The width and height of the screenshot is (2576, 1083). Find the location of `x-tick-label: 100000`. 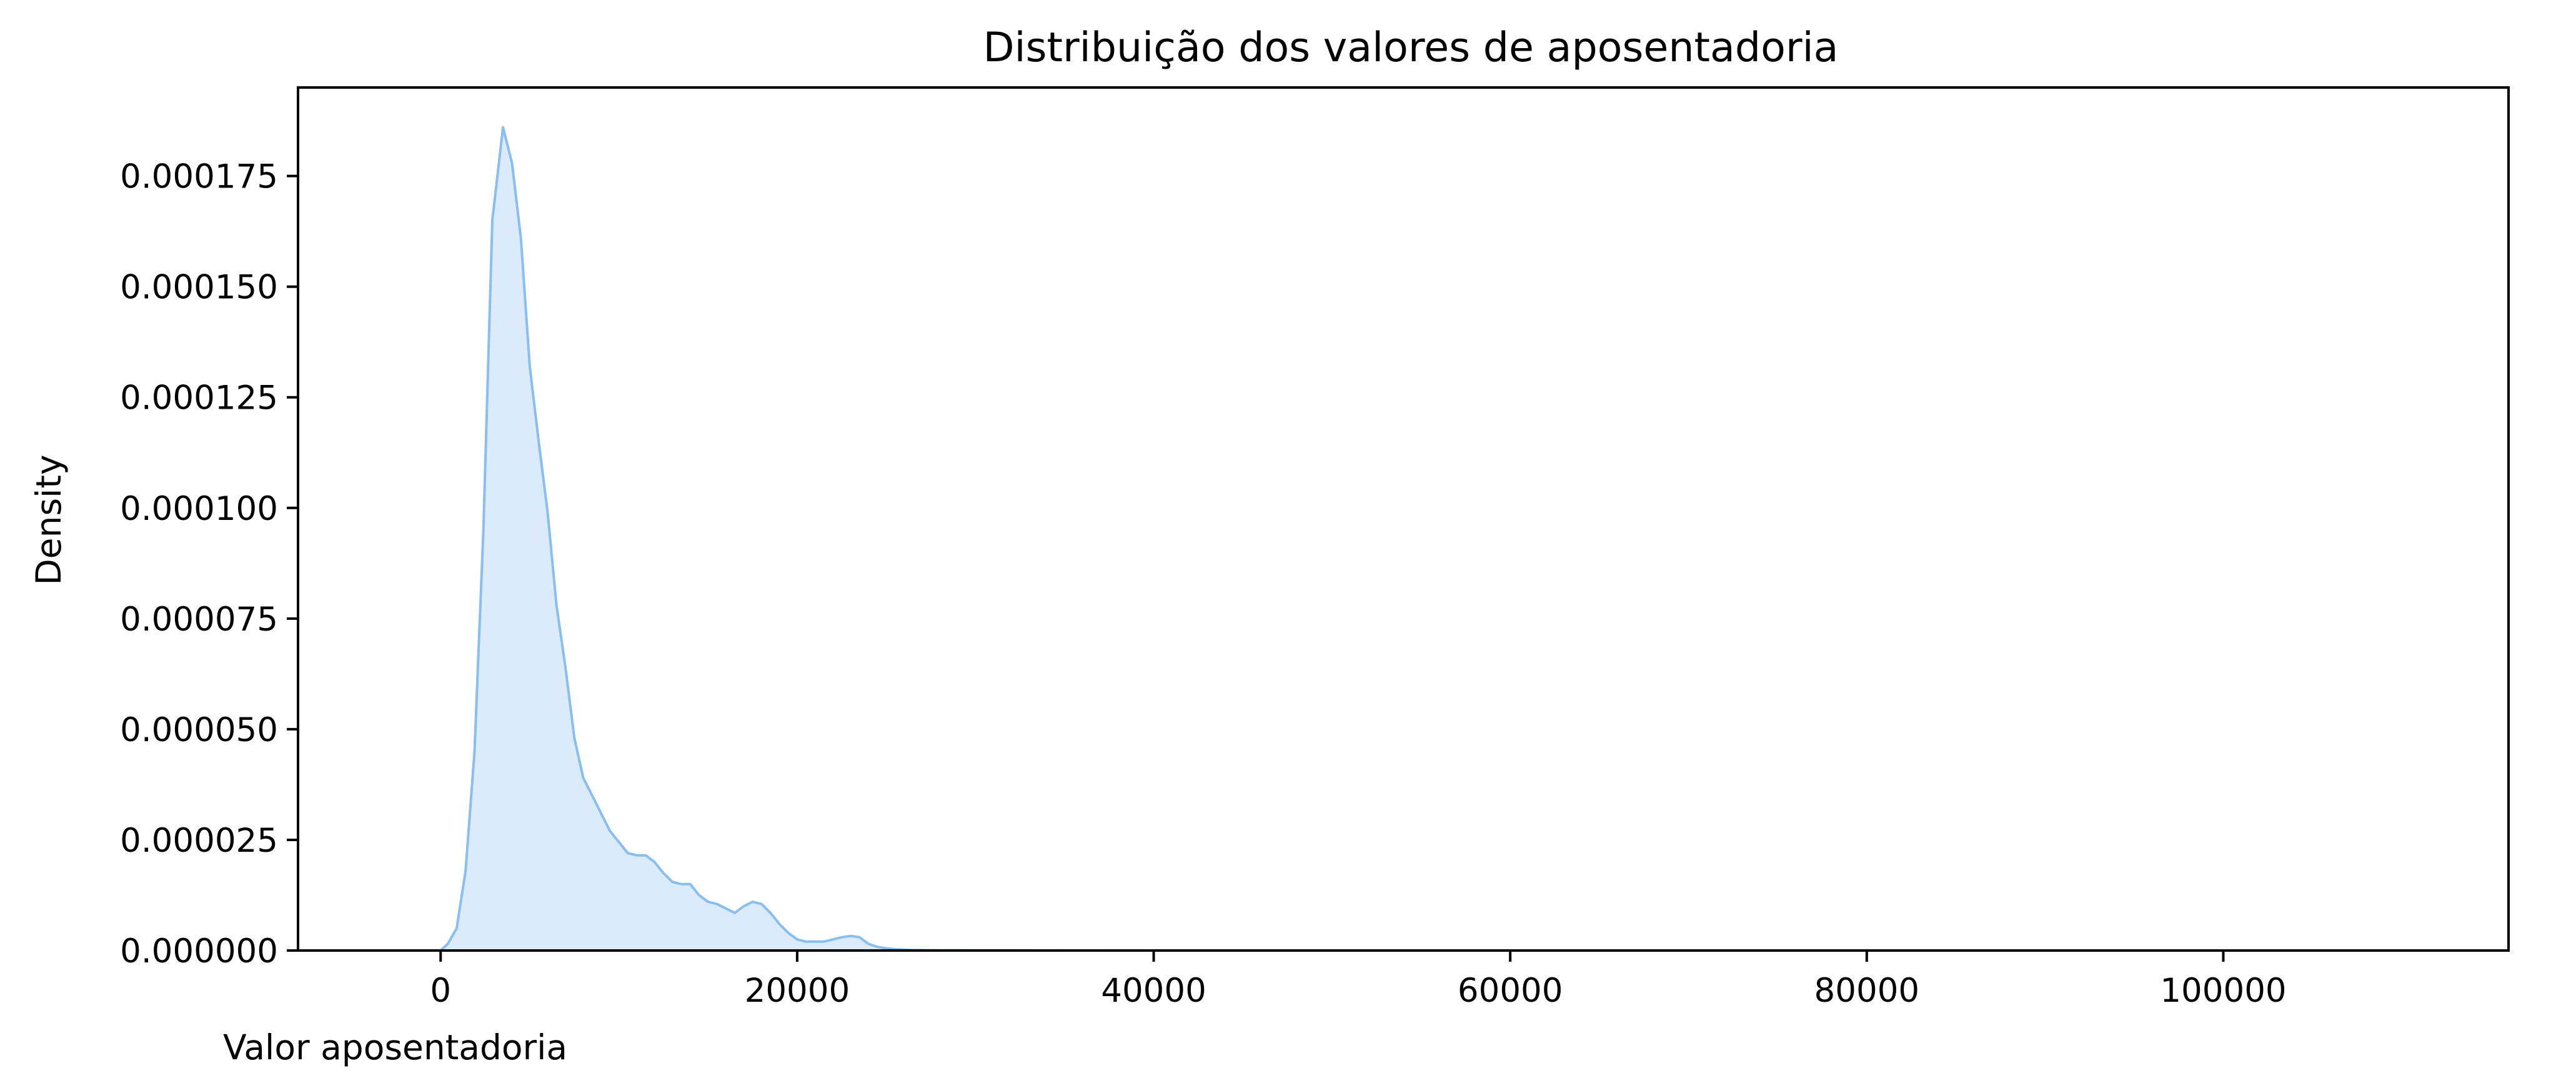

x-tick-label: 100000 is located at coordinates (2223, 991).